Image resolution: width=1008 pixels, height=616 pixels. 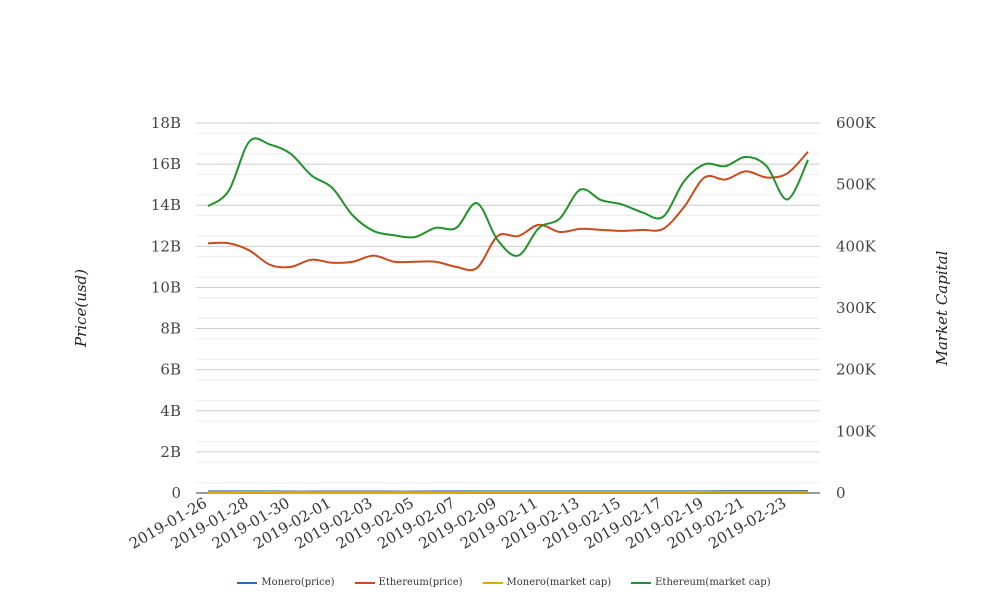 I want to click on legend-label: Monero(market cap), so click(x=559, y=582).